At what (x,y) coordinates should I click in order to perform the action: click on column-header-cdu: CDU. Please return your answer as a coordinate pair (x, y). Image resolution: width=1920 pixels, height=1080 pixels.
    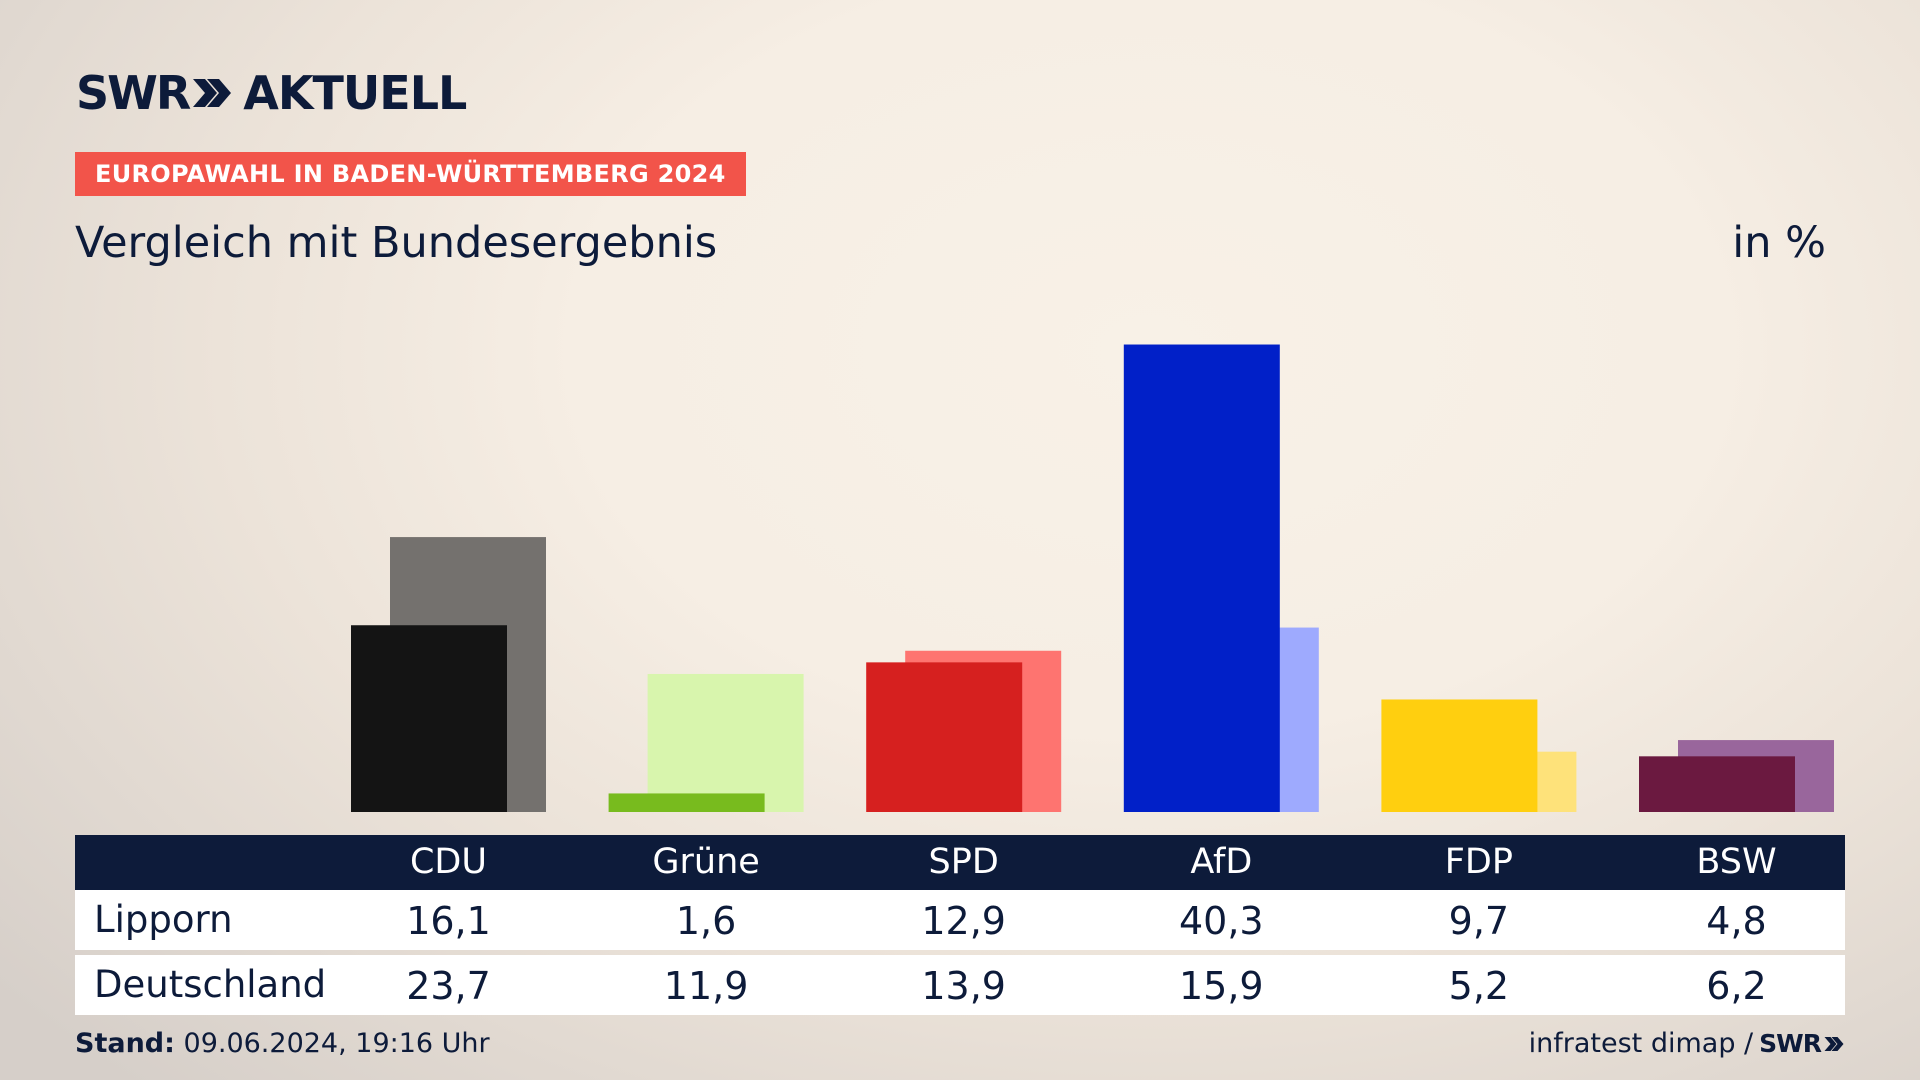
    Looking at the image, I should click on (448, 862).